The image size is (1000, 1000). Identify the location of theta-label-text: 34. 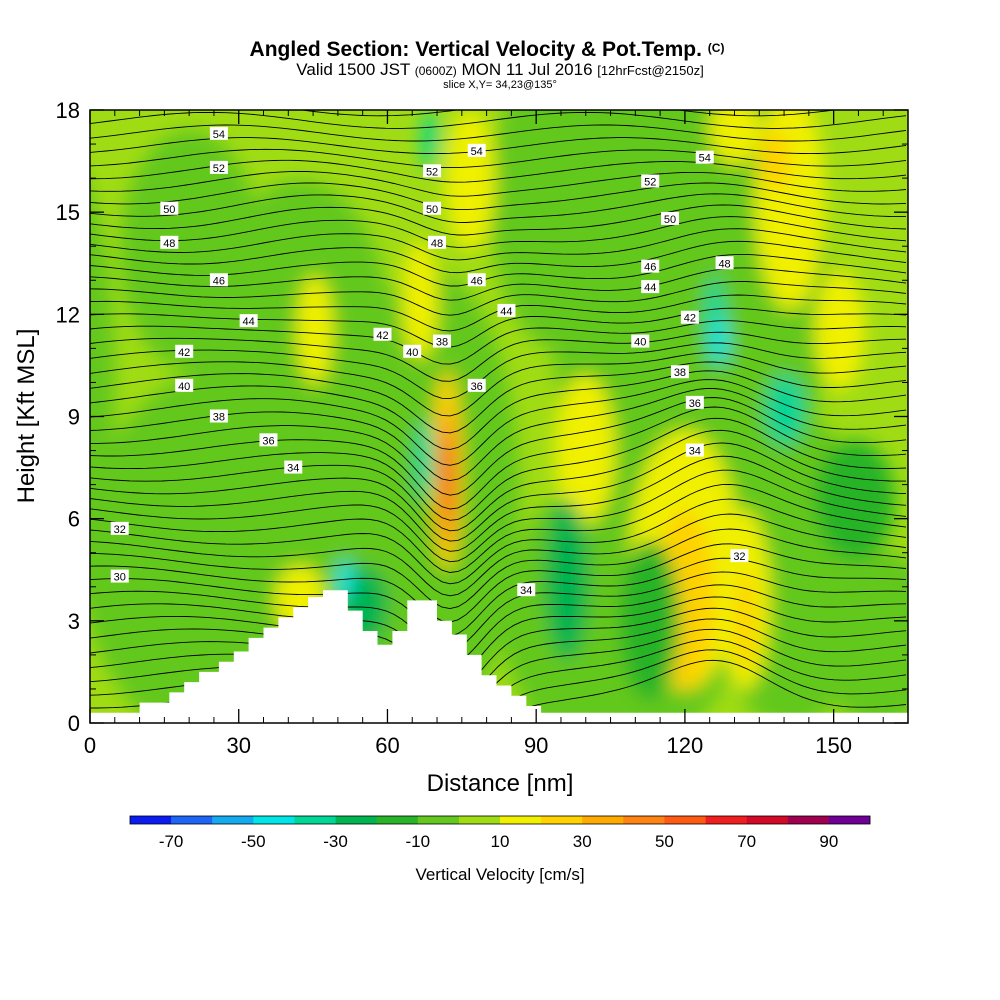
(695, 452).